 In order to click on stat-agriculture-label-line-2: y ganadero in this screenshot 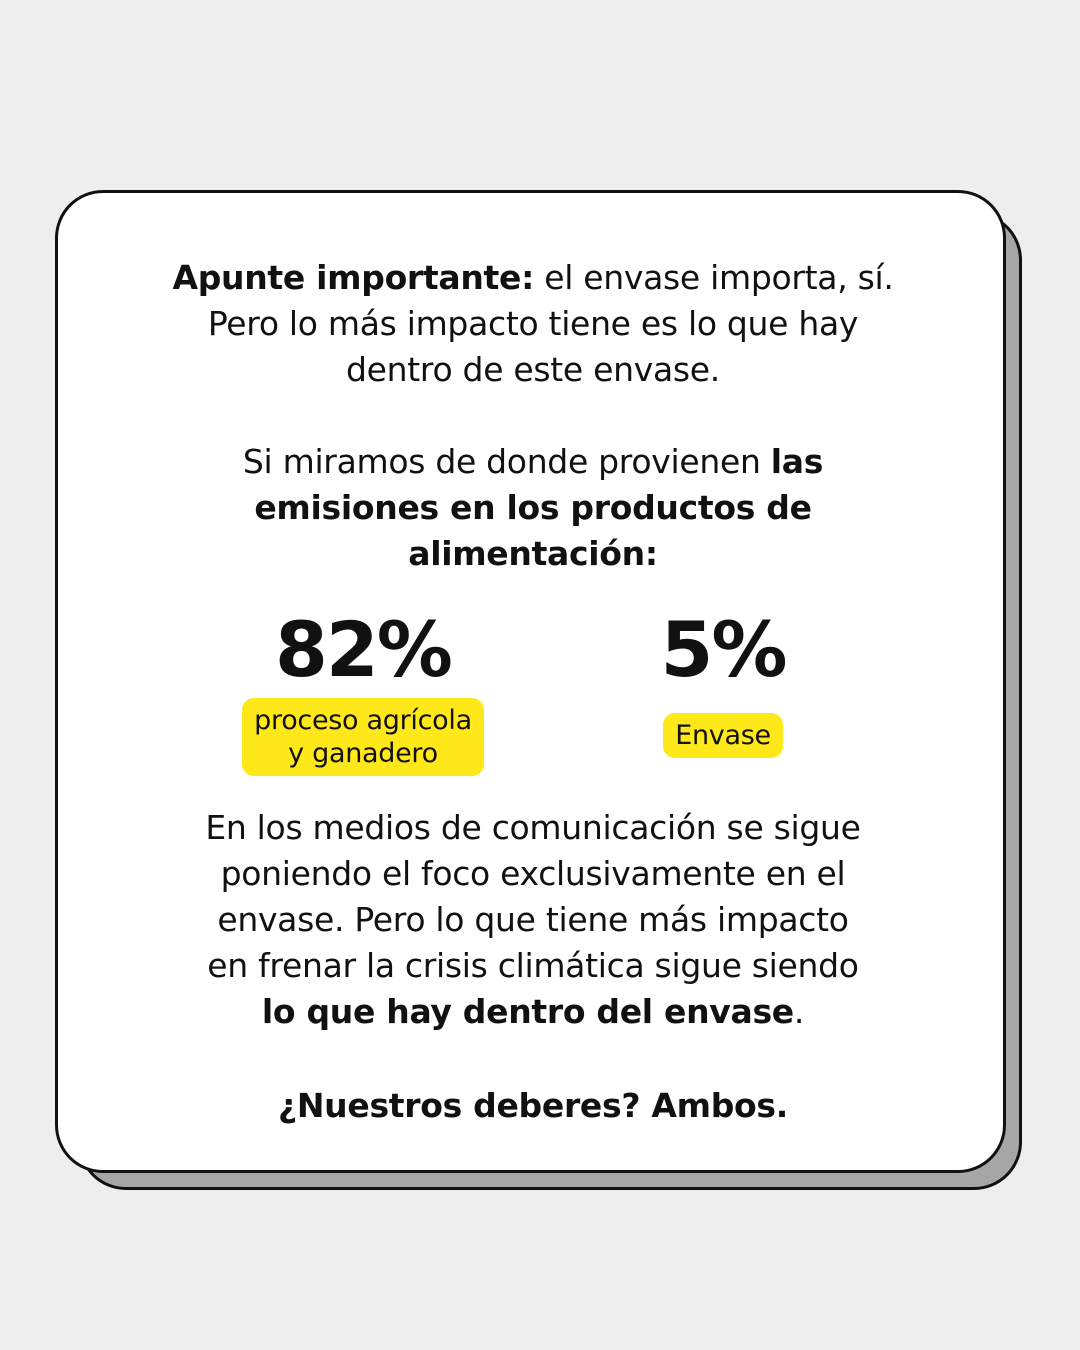, I will do `click(363, 753)`.